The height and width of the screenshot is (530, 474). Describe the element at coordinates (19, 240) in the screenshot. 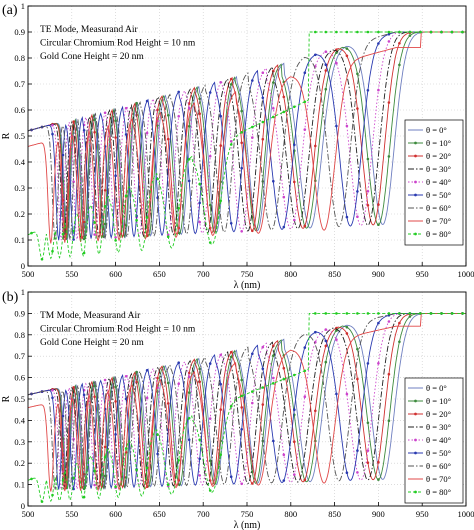

I see `y-tick-label: 0.1` at that location.